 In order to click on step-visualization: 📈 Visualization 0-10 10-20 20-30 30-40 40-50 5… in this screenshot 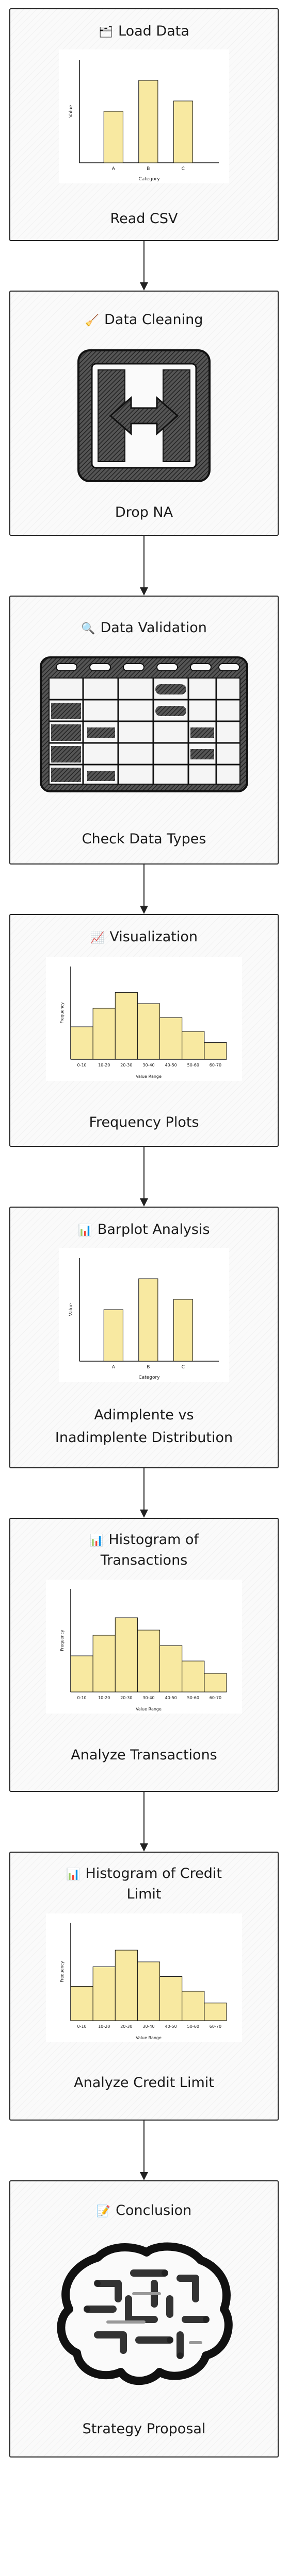, I will do `click(144, 1030)`.